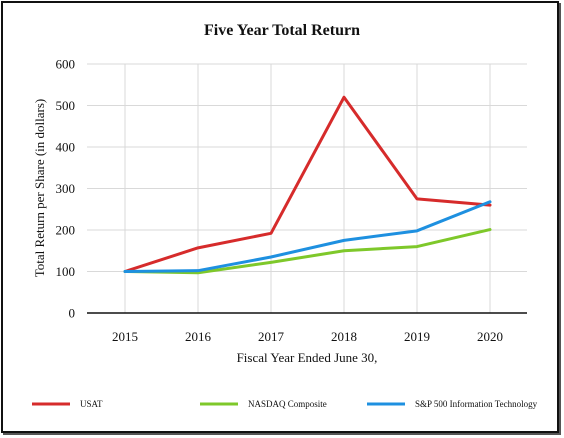 This screenshot has width=564, height=438. I want to click on y-axis-label: Total Return per Share (in dollars), so click(39, 188).